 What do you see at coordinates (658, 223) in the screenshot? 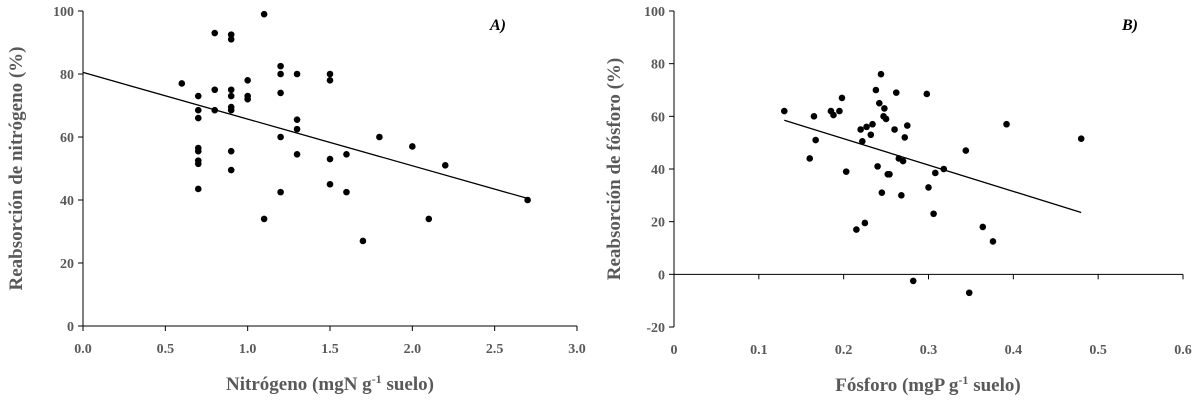
I see `panel-b-y-tick-label: 20` at bounding box center [658, 223].